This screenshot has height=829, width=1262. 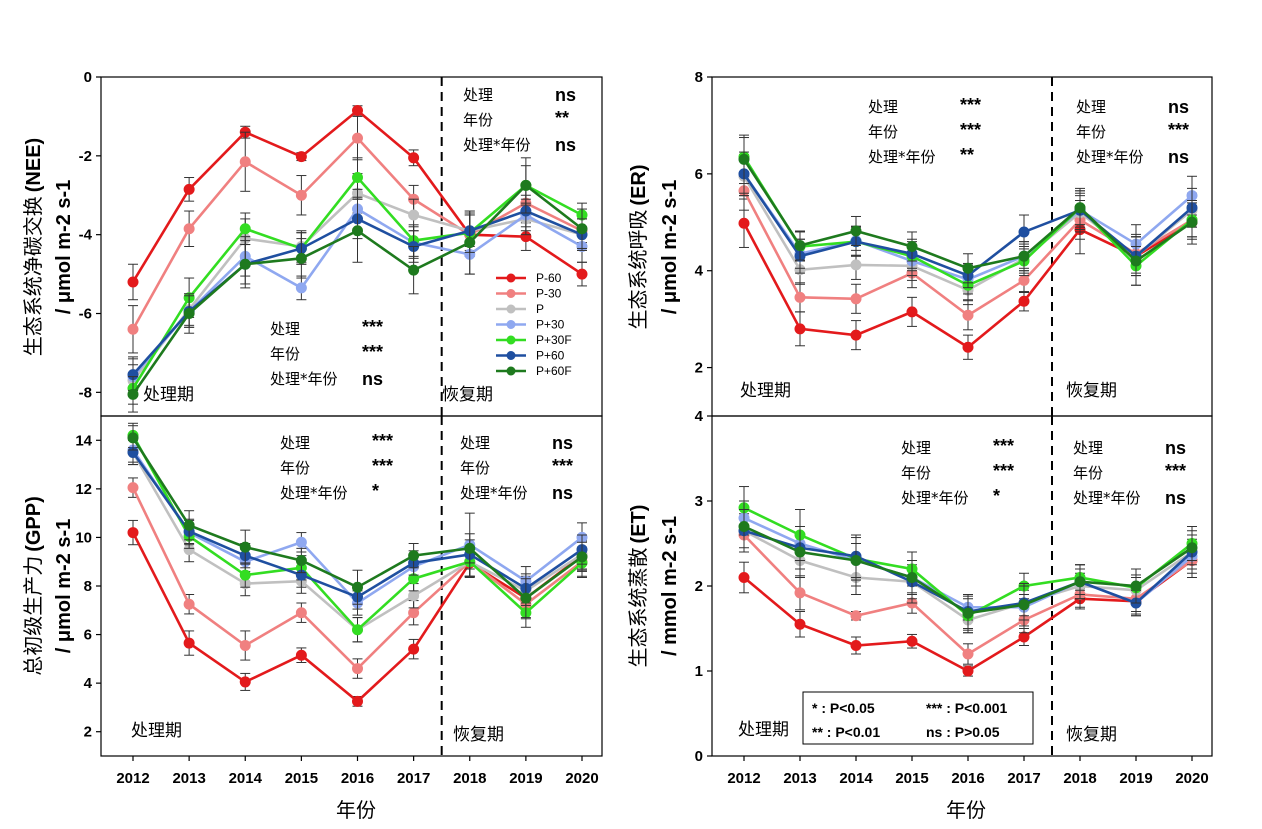 What do you see at coordinates (843, 708) in the screenshot?
I see `sig-key-1: * : P<0.05` at bounding box center [843, 708].